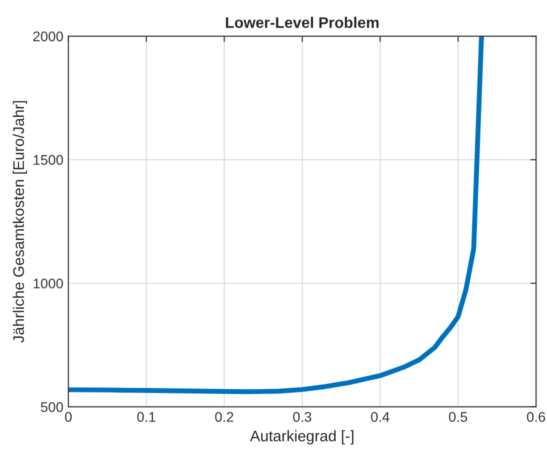 This screenshot has height=452, width=547. Describe the element at coordinates (224, 417) in the screenshot. I see `x-tick-label: 0.2` at that location.